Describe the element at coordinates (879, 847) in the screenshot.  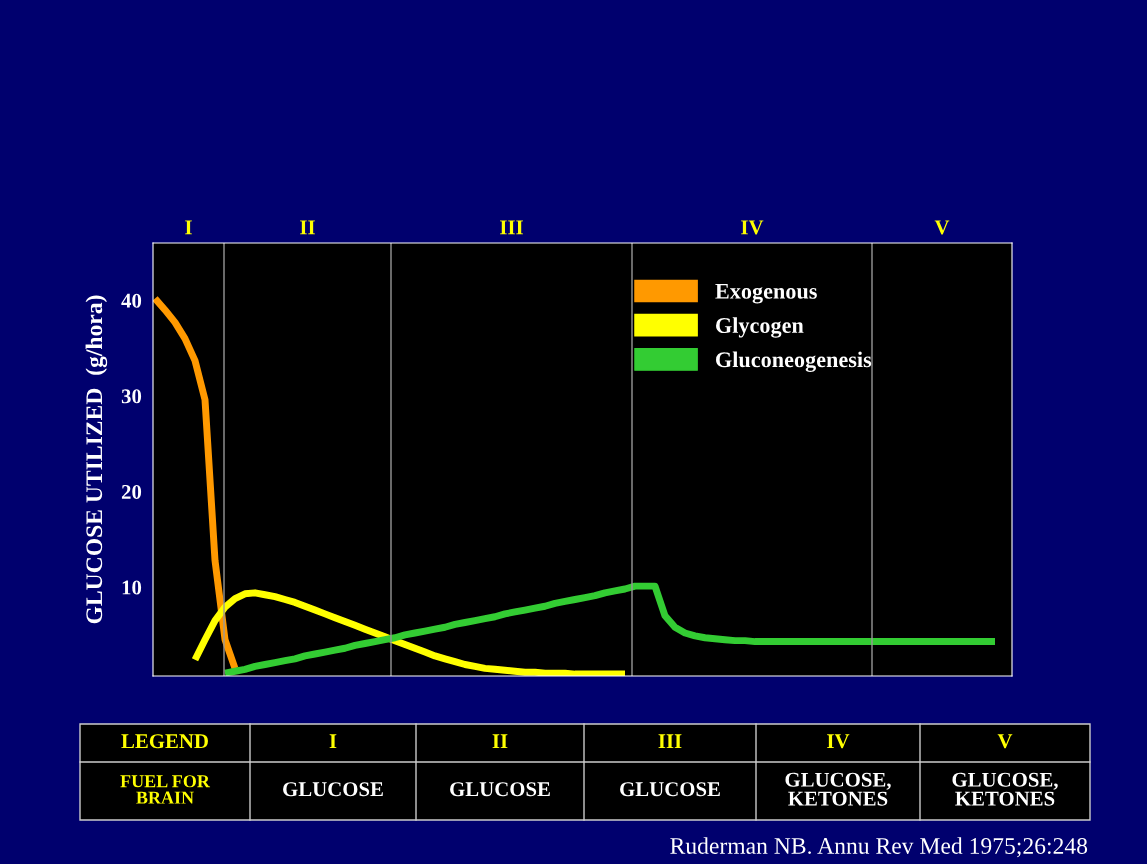
I see `text: Ruderman NB. Annu Rev Med 1975;26:248` at that location.